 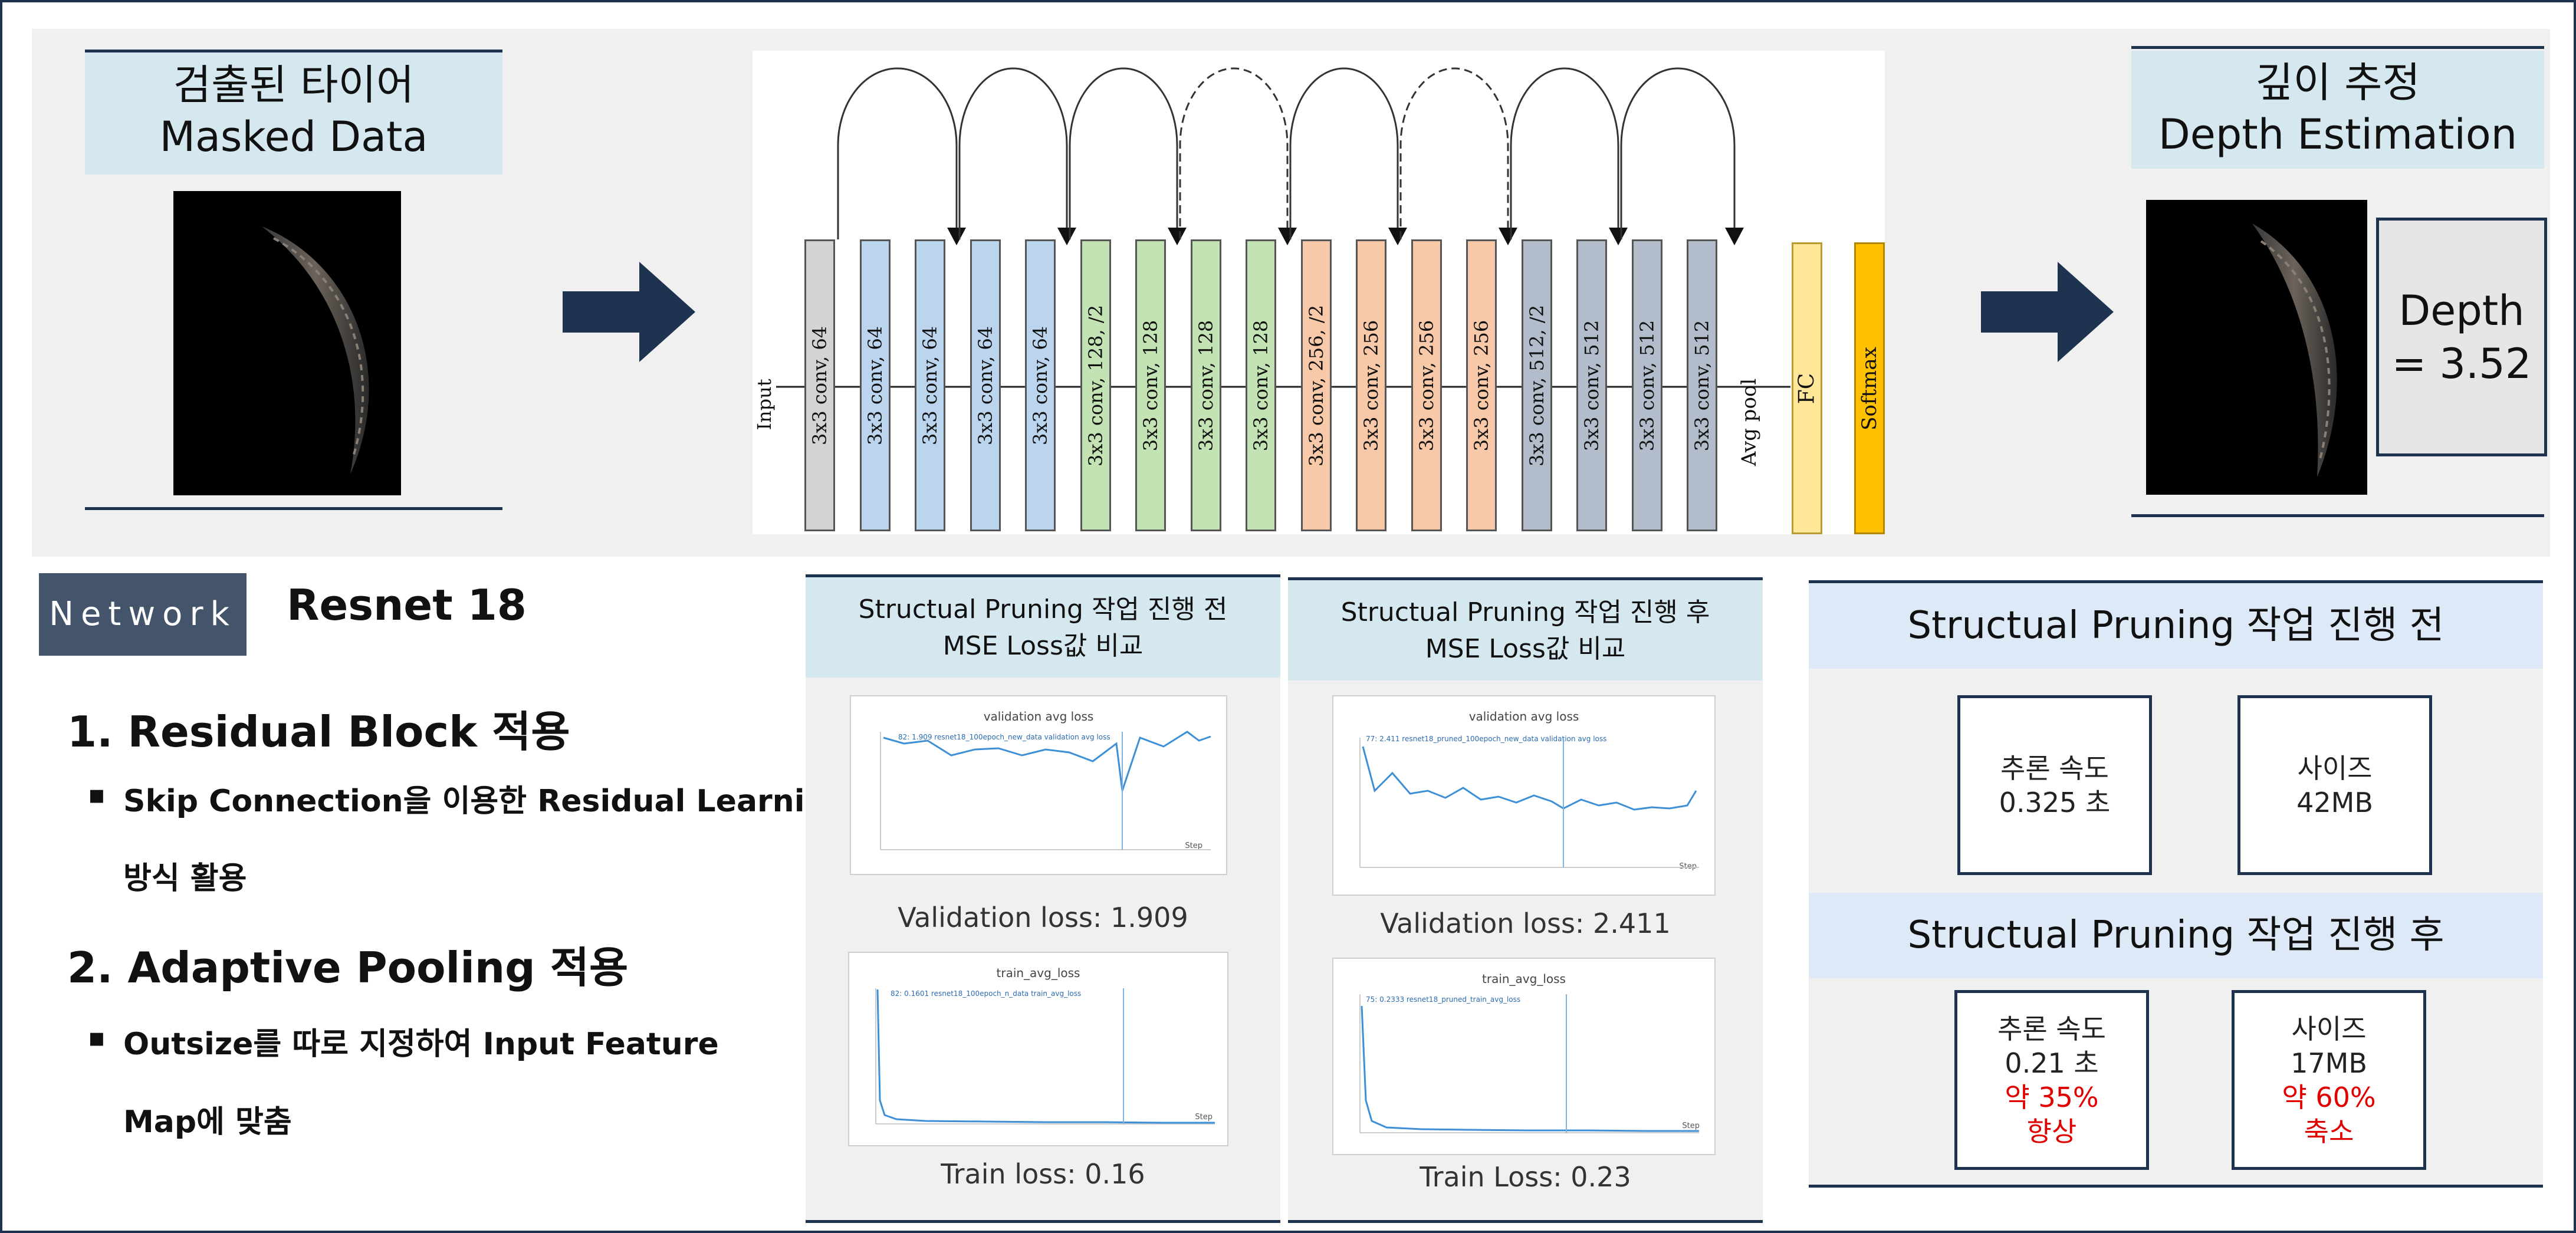 I want to click on before-train-loss: Train loss: 0.16, so click(x=1043, y=1174).